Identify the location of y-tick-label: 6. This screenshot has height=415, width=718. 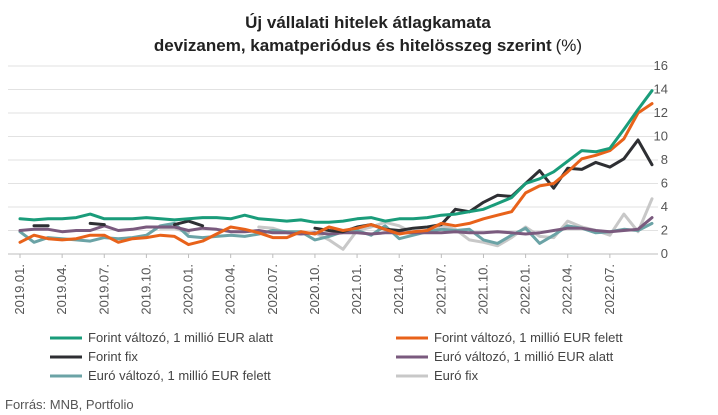
(664, 183).